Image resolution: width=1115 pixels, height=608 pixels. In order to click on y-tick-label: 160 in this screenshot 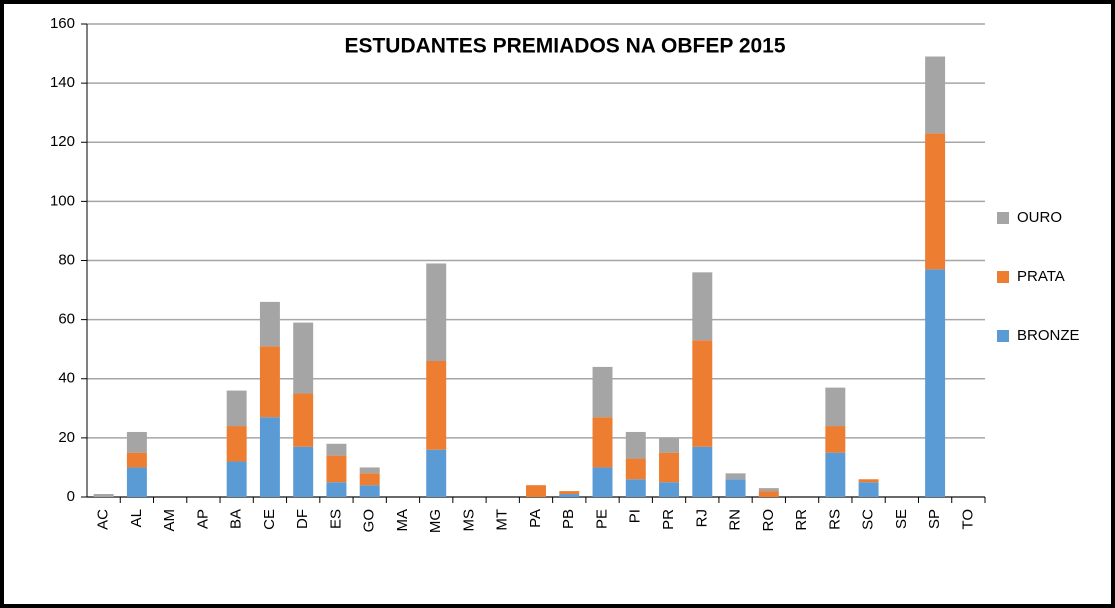, I will do `click(62, 23)`.